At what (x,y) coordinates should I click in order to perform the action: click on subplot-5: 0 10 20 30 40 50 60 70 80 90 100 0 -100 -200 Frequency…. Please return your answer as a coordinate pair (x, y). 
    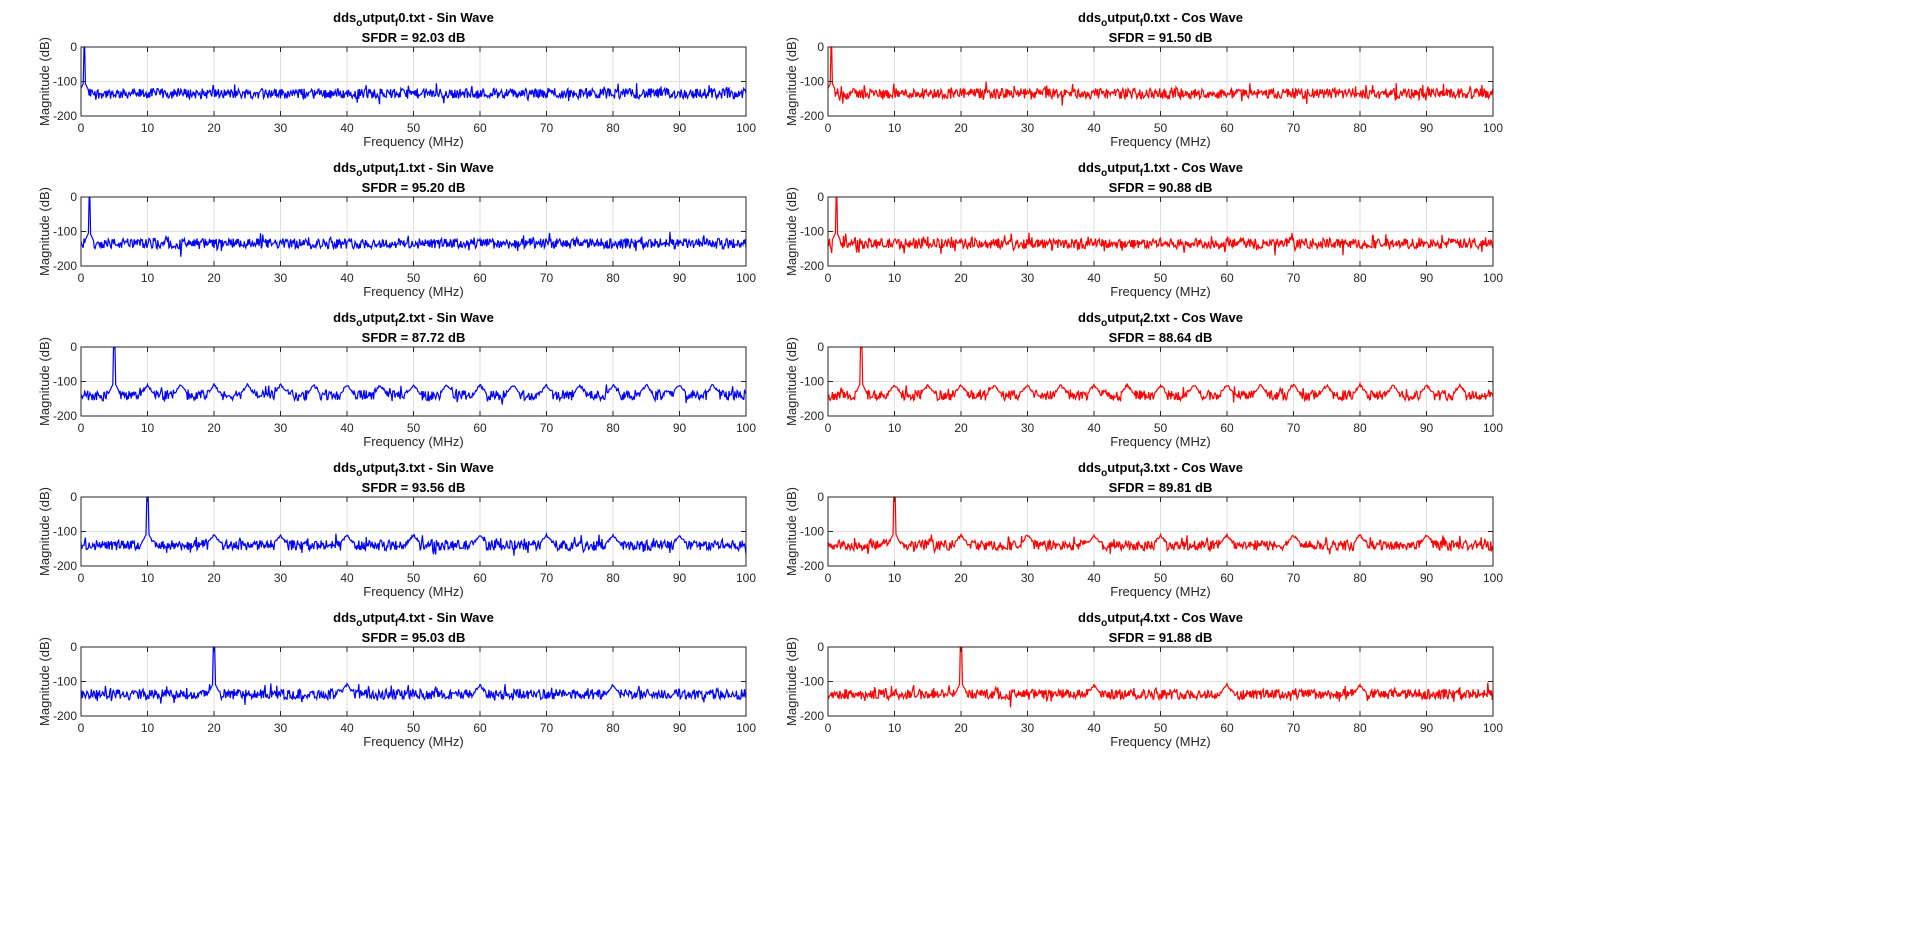
    Looking at the image, I should click on (1143, 379).